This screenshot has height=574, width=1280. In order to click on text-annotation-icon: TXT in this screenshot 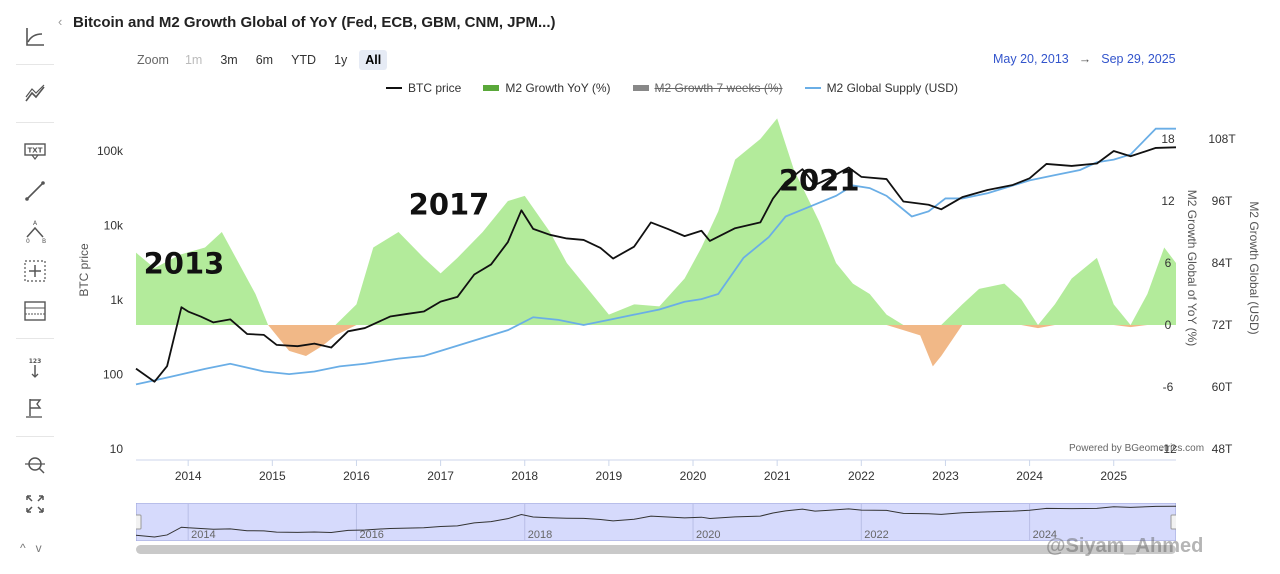, I will do `click(35, 151)`.